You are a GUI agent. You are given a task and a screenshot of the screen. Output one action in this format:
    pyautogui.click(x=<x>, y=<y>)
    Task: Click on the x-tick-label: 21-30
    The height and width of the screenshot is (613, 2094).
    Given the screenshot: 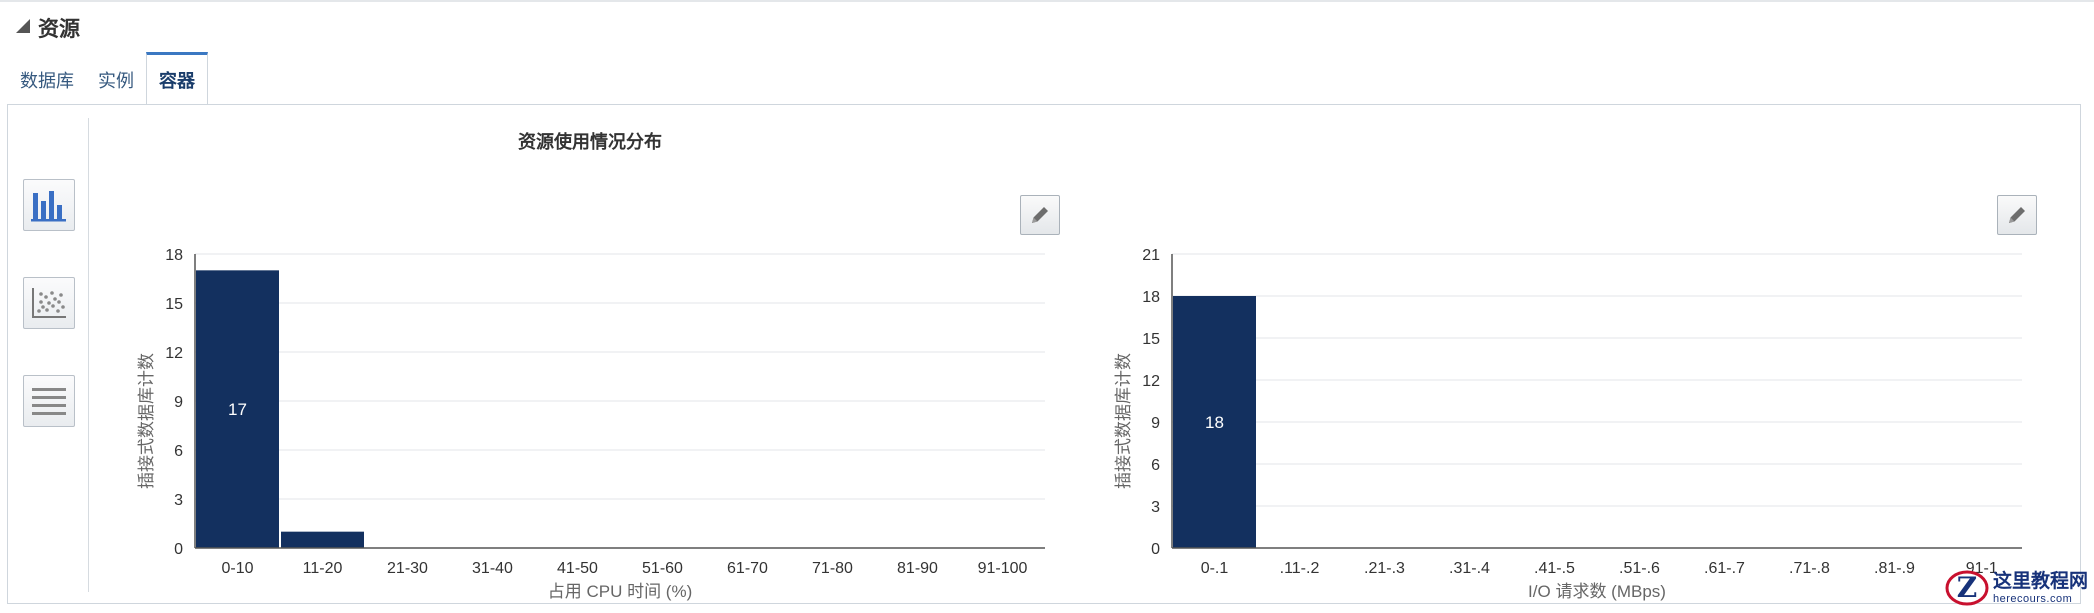 What is the action you would take?
    pyautogui.click(x=407, y=568)
    